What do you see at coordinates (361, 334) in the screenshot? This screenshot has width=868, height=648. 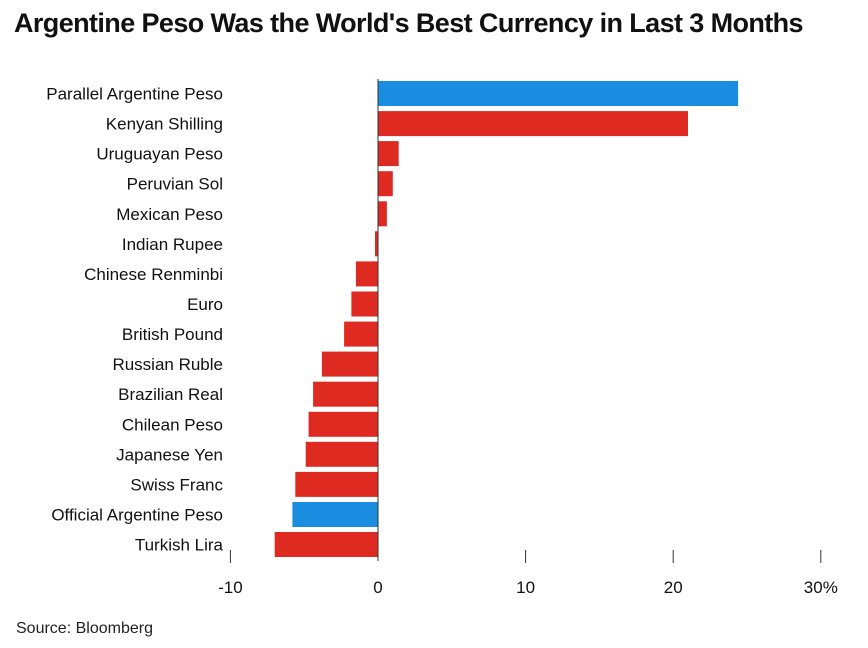 I see `bar-british-pound` at bounding box center [361, 334].